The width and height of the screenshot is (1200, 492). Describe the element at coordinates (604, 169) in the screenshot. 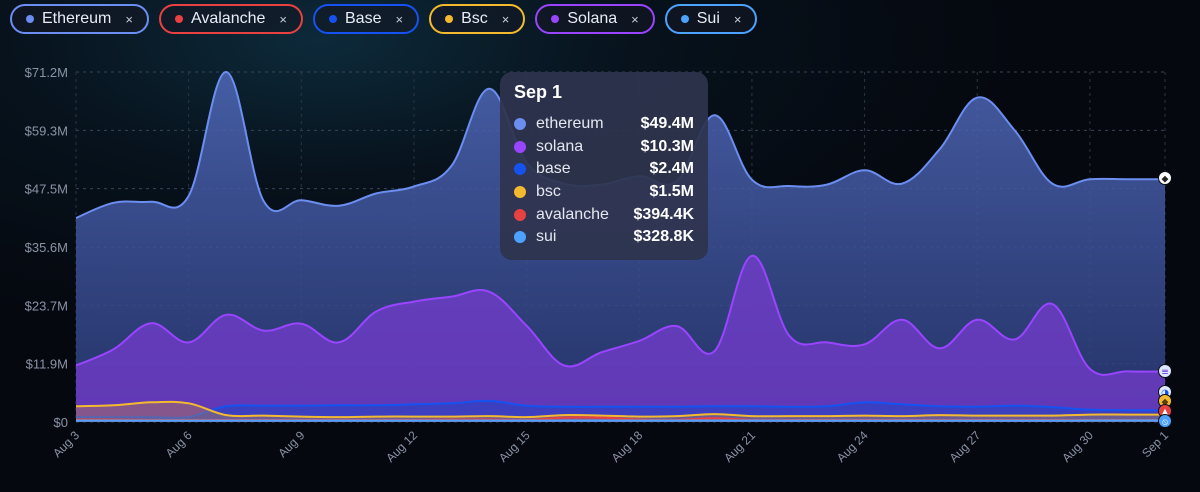

I see `tooltip-row-base: base $2.4M` at that location.